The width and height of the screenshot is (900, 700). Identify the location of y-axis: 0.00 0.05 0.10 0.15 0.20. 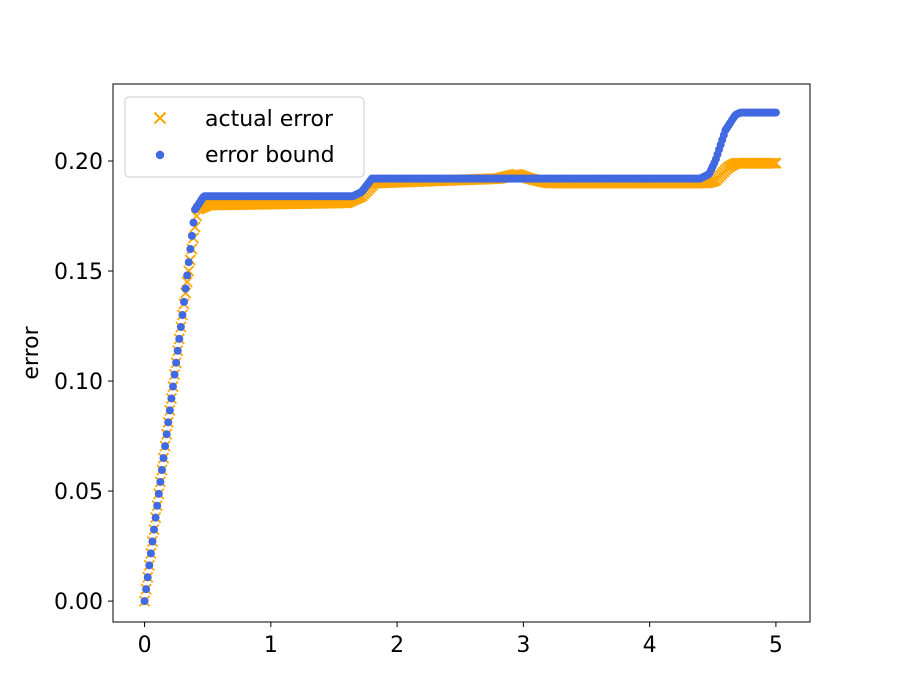
(83, 382).